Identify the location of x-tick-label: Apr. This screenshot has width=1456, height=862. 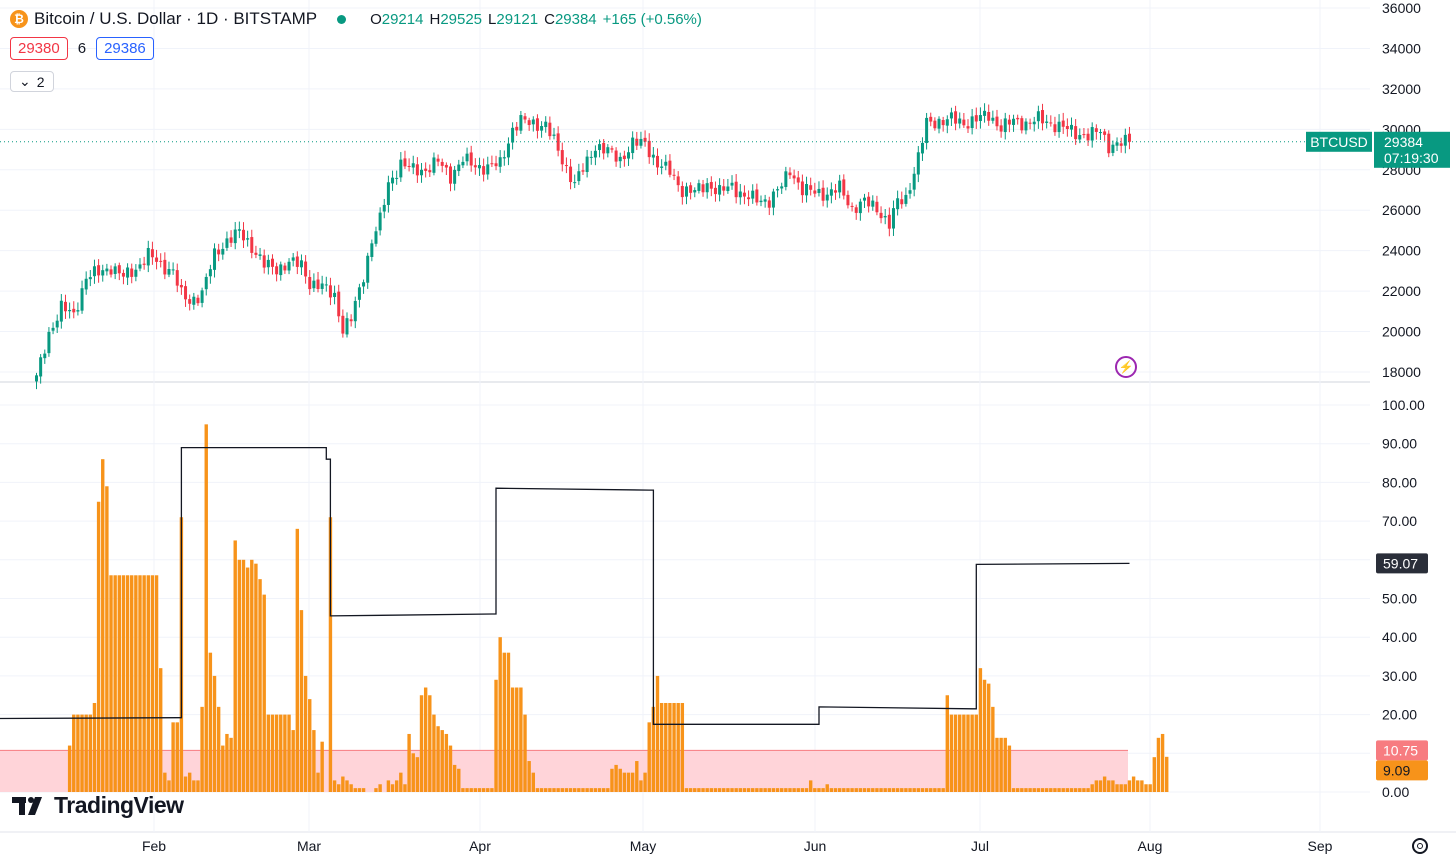
(480, 846).